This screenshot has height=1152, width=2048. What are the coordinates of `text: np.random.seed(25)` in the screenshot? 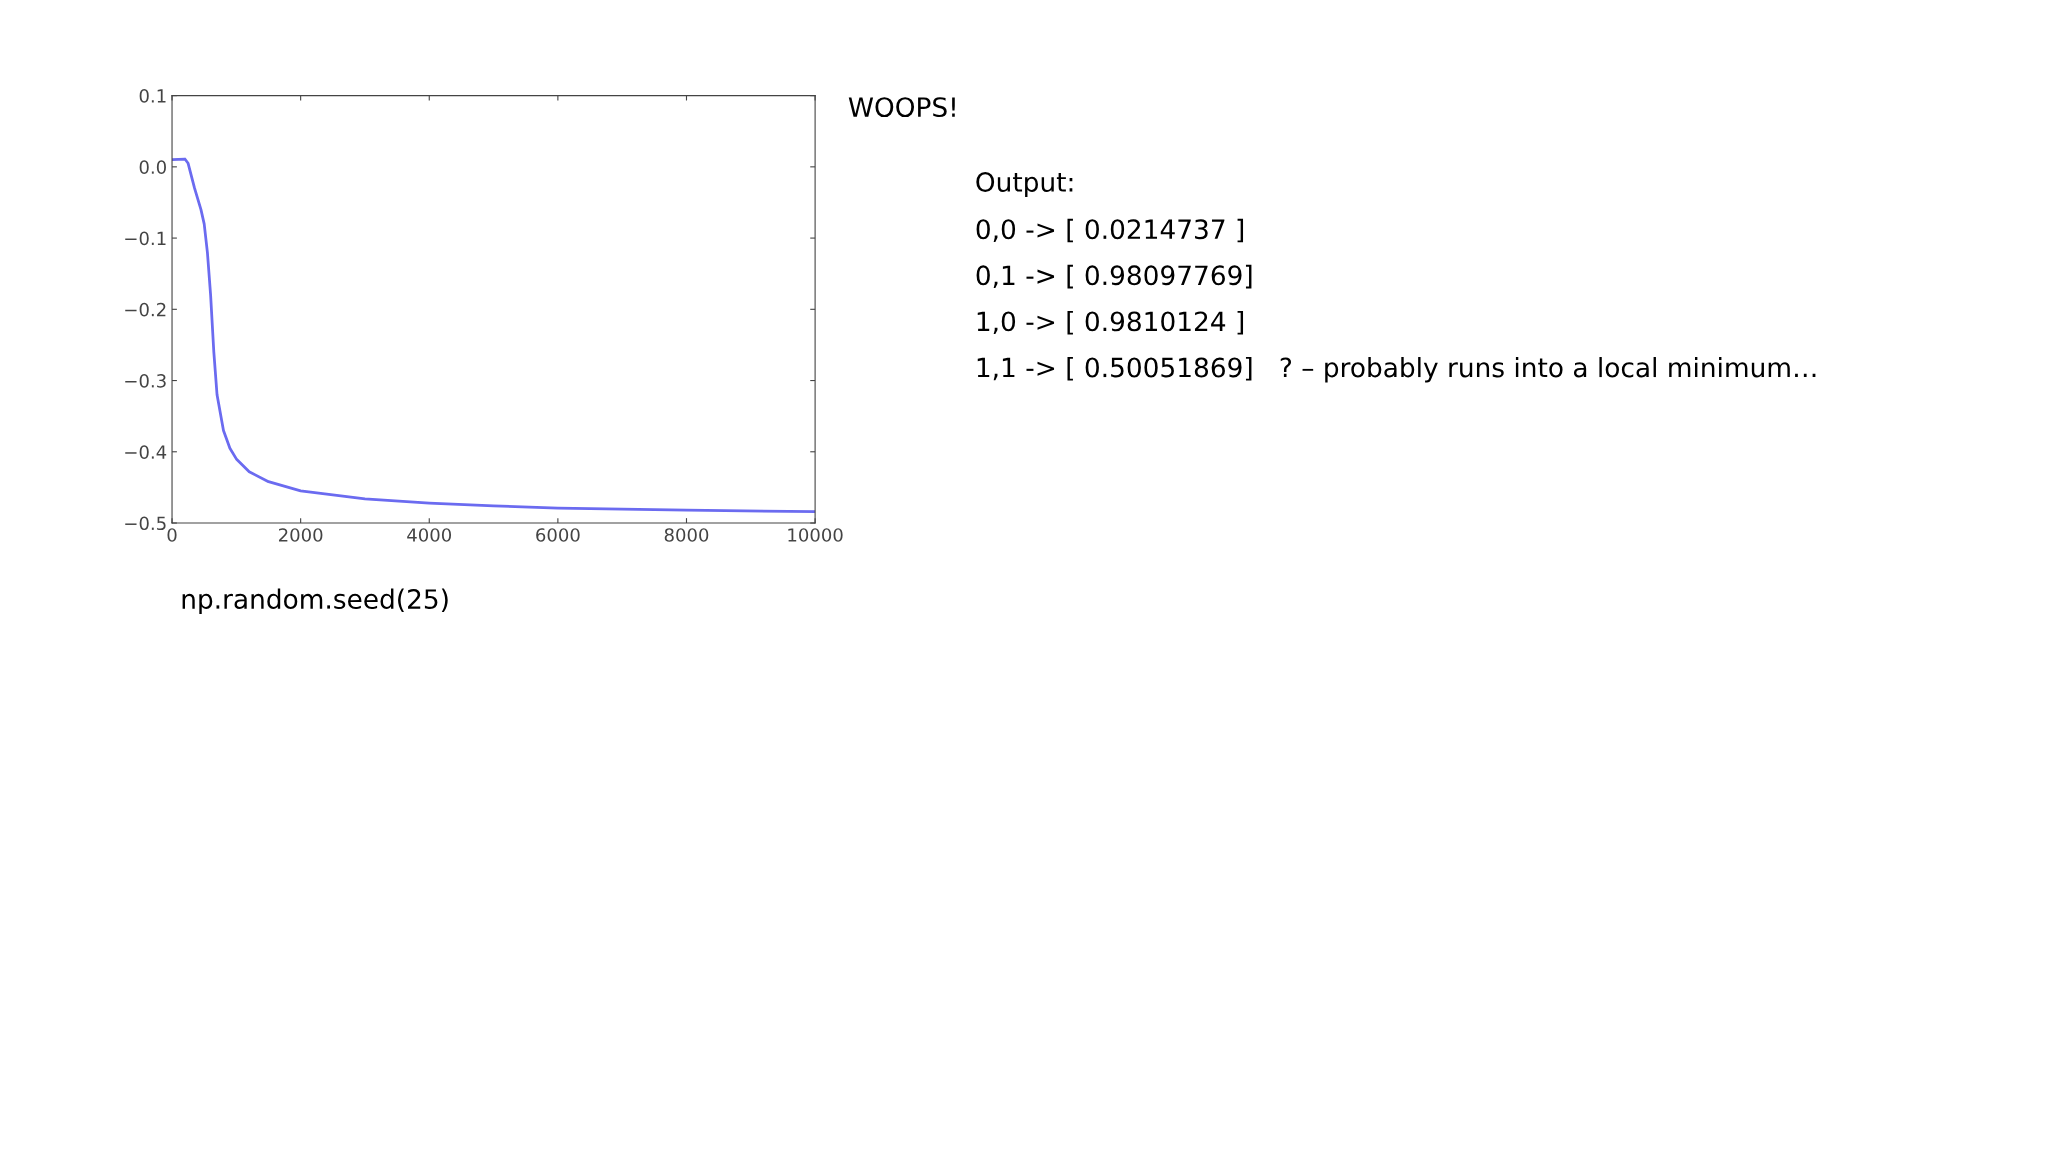 It's located at (315, 601).